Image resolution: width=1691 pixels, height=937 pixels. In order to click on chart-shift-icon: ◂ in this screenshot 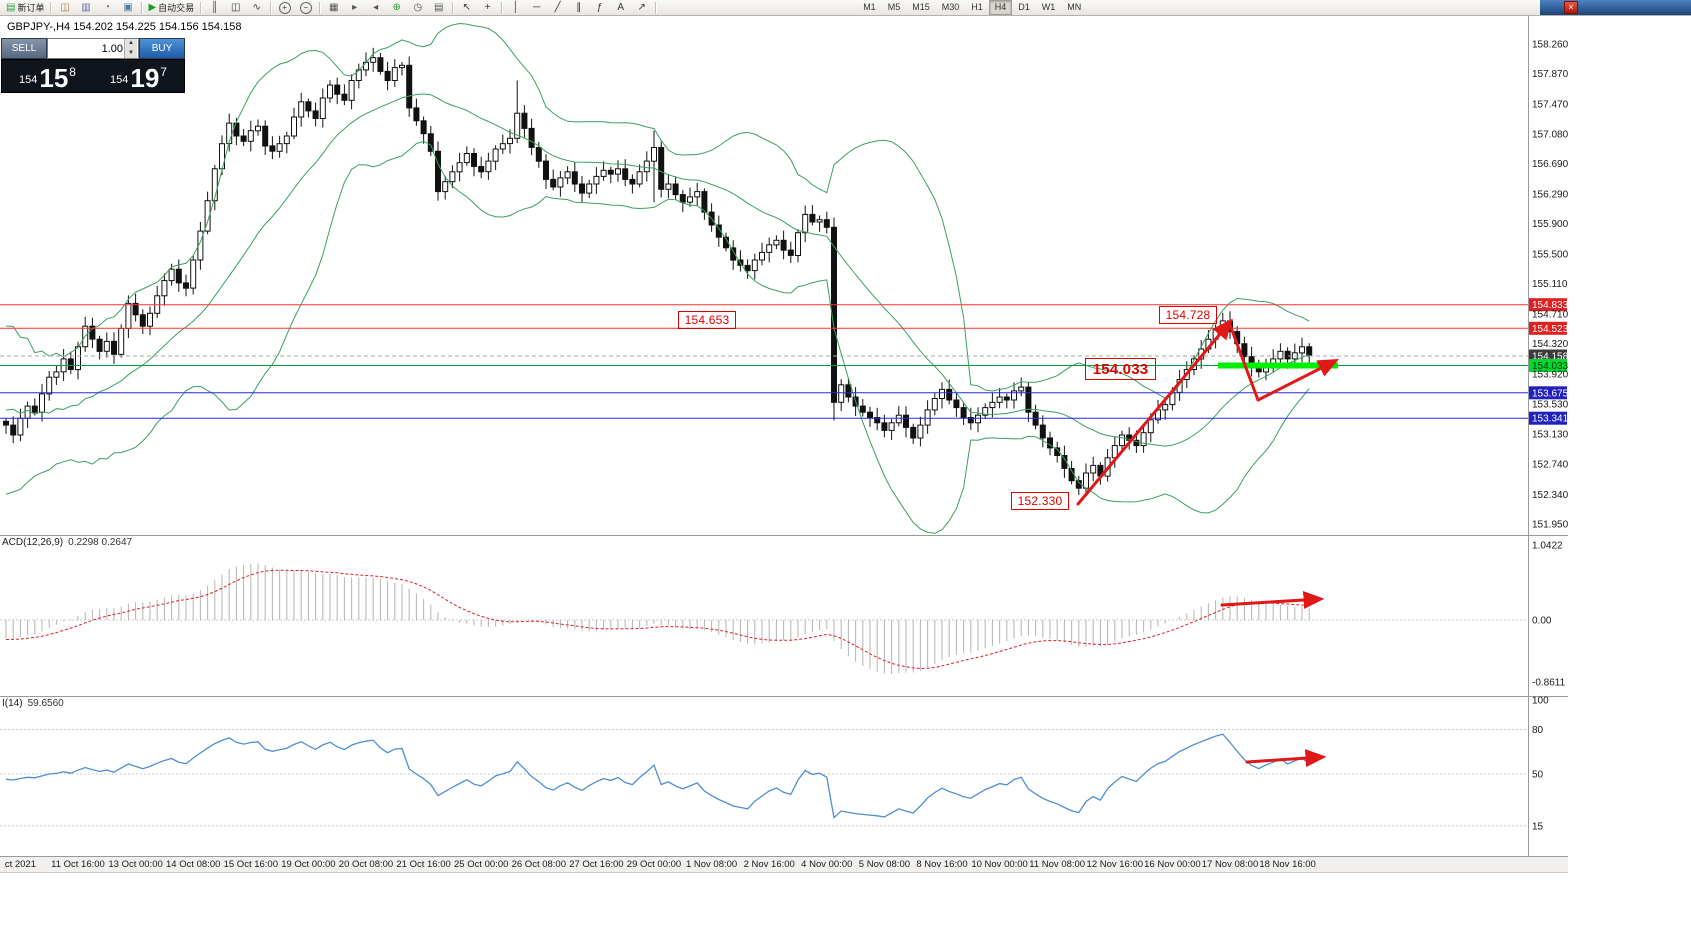, I will do `click(375, 8)`.